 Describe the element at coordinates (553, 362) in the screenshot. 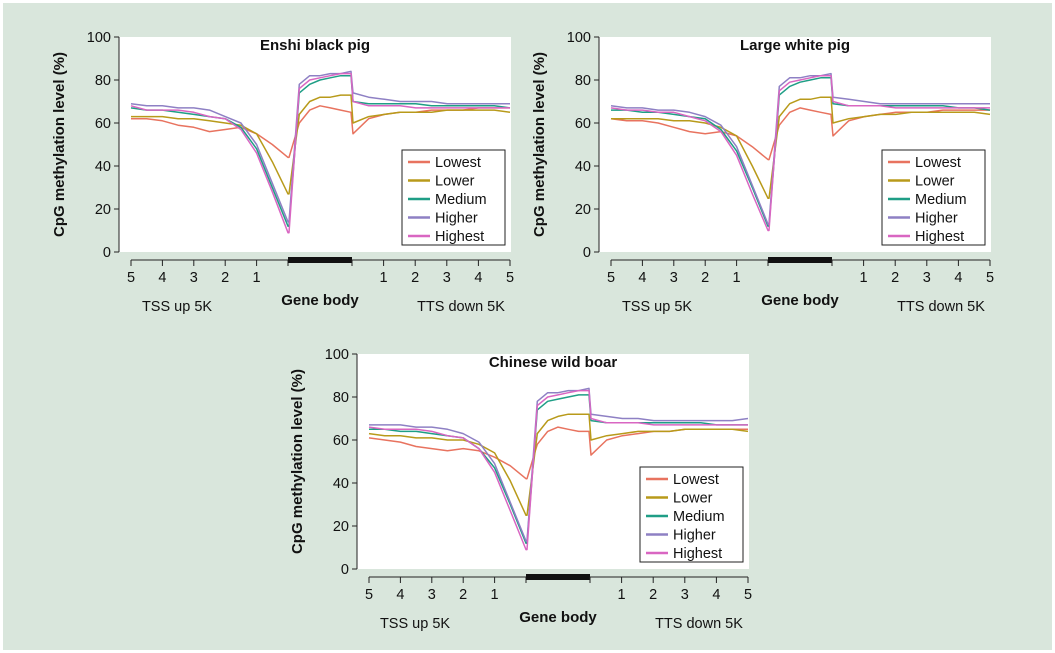

I see `panel-title: Chinese wild boar` at that location.